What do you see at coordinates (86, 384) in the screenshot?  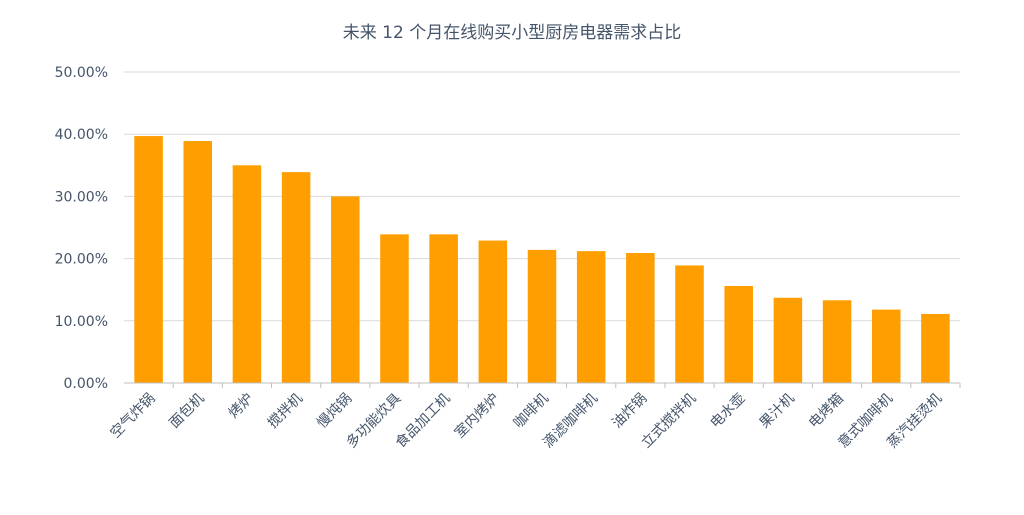 I see `y-tick-label: 0.00%` at bounding box center [86, 384].